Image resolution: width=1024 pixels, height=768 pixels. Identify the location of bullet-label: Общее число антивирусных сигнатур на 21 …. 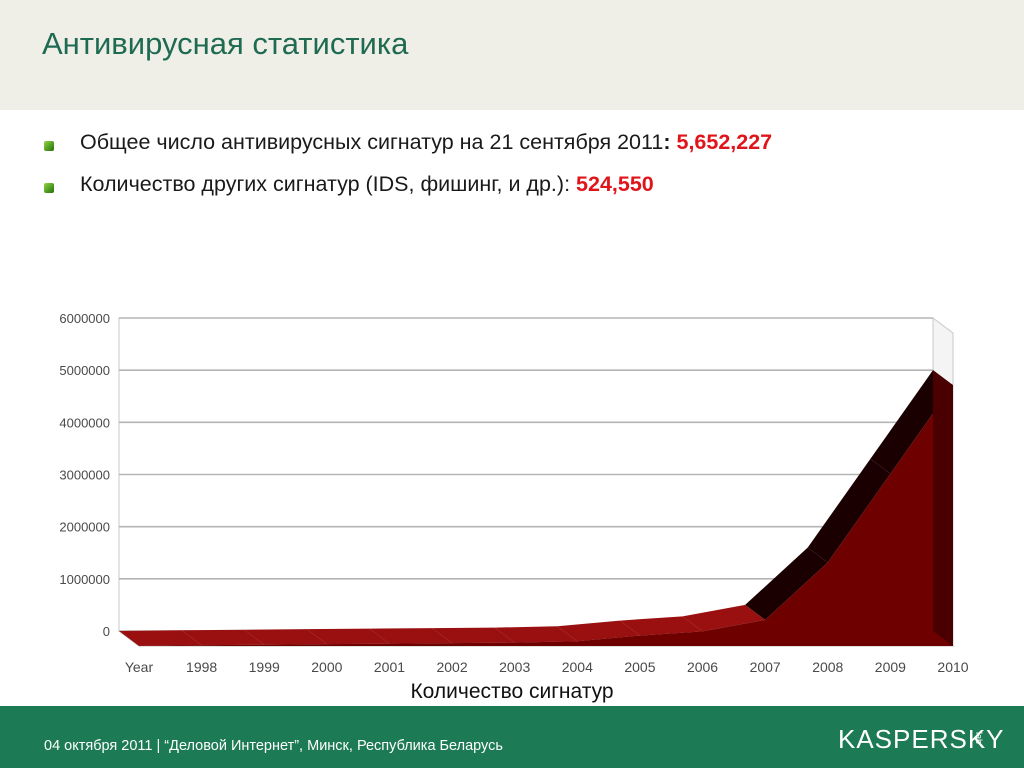
(372, 142).